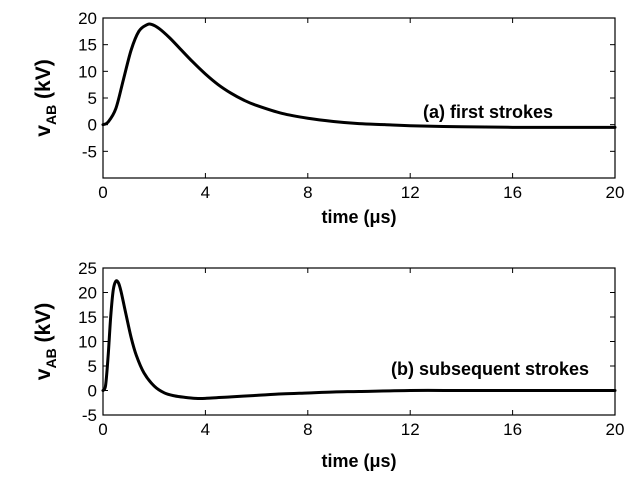 This screenshot has height=479, width=643. What do you see at coordinates (87, 268) in the screenshot?
I see `y-tick-label: 25` at bounding box center [87, 268].